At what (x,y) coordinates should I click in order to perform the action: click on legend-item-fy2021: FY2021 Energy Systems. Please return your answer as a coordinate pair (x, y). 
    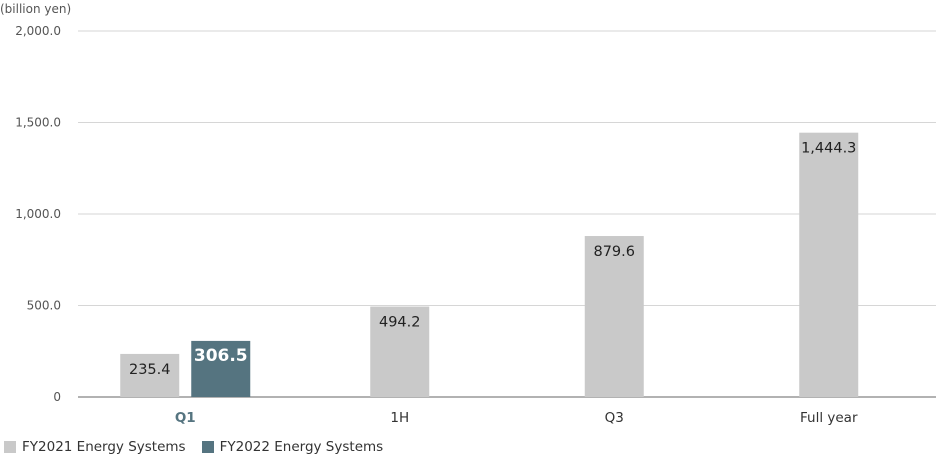
    Looking at the image, I should click on (95, 447).